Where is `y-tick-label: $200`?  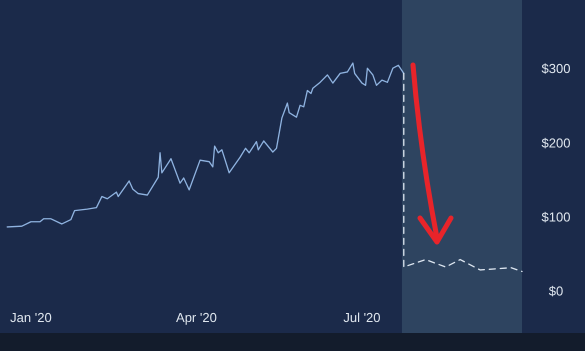 y-tick-label: $200 is located at coordinates (556, 142).